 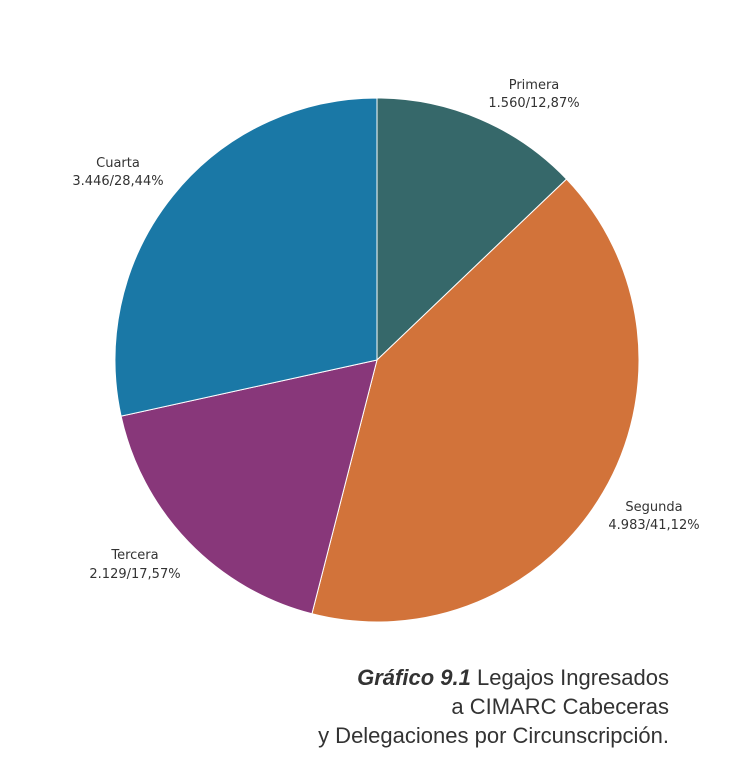 What do you see at coordinates (246, 257) in the screenshot?
I see `pie-slice-cuarta` at bounding box center [246, 257].